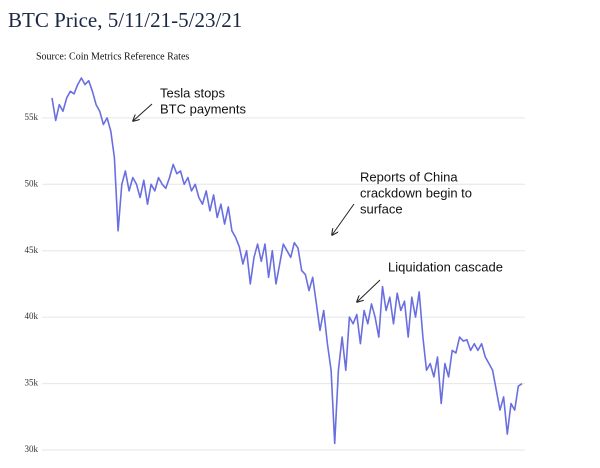  What do you see at coordinates (445, 266) in the screenshot?
I see `annotation: Liquidation cascade` at bounding box center [445, 266].